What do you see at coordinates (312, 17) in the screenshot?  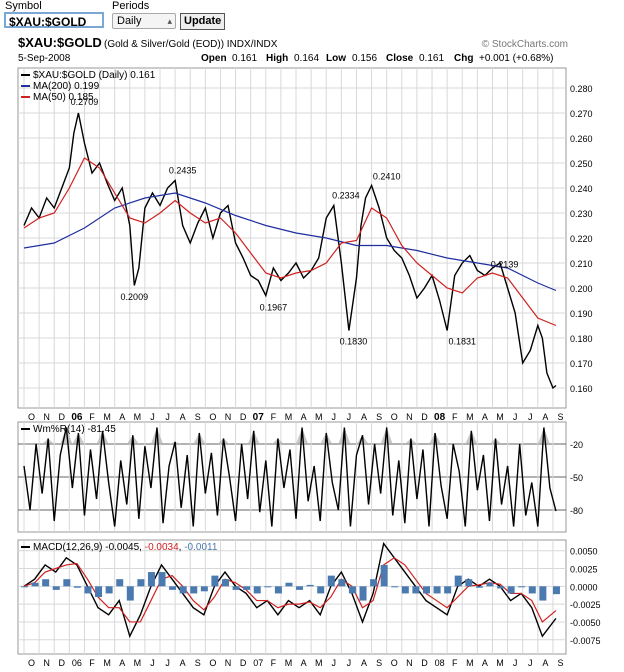 I see `chart-form: Symbol Periods $XAU:$GOLD Daily ▴ Update` at bounding box center [312, 17].